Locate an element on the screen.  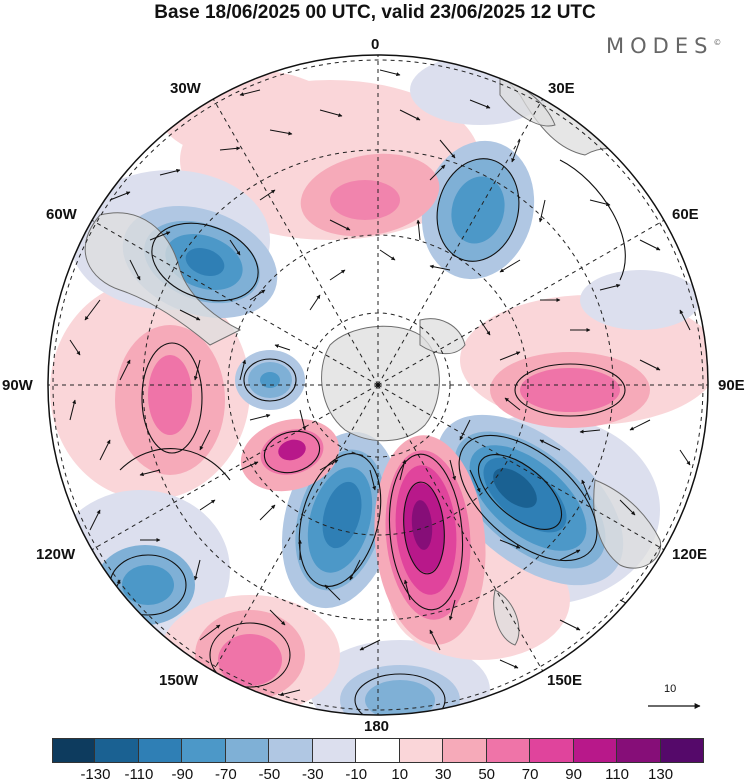
lon-label-30w: 30W is located at coordinates (185, 88).